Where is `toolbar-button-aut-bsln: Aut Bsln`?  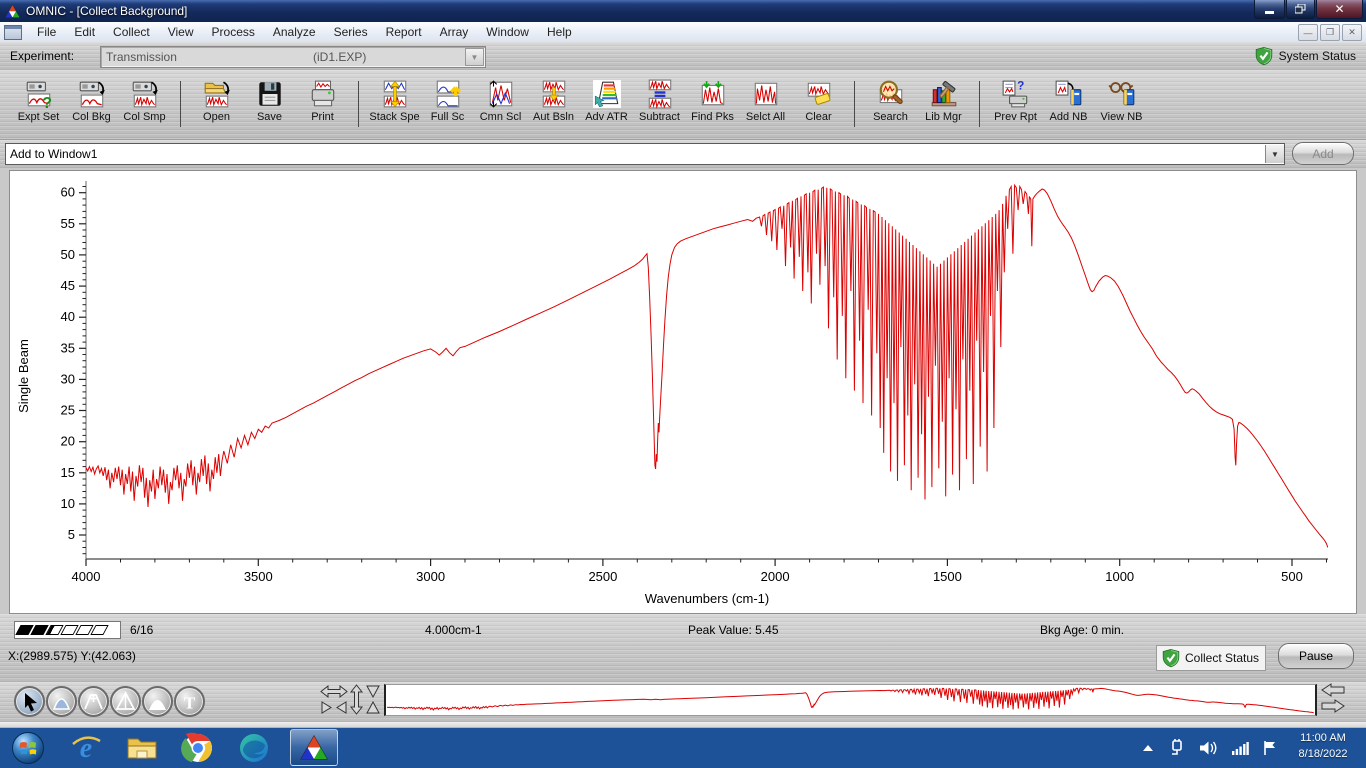
toolbar-button-aut-bsln: Aut Bsln is located at coordinates (553, 103).